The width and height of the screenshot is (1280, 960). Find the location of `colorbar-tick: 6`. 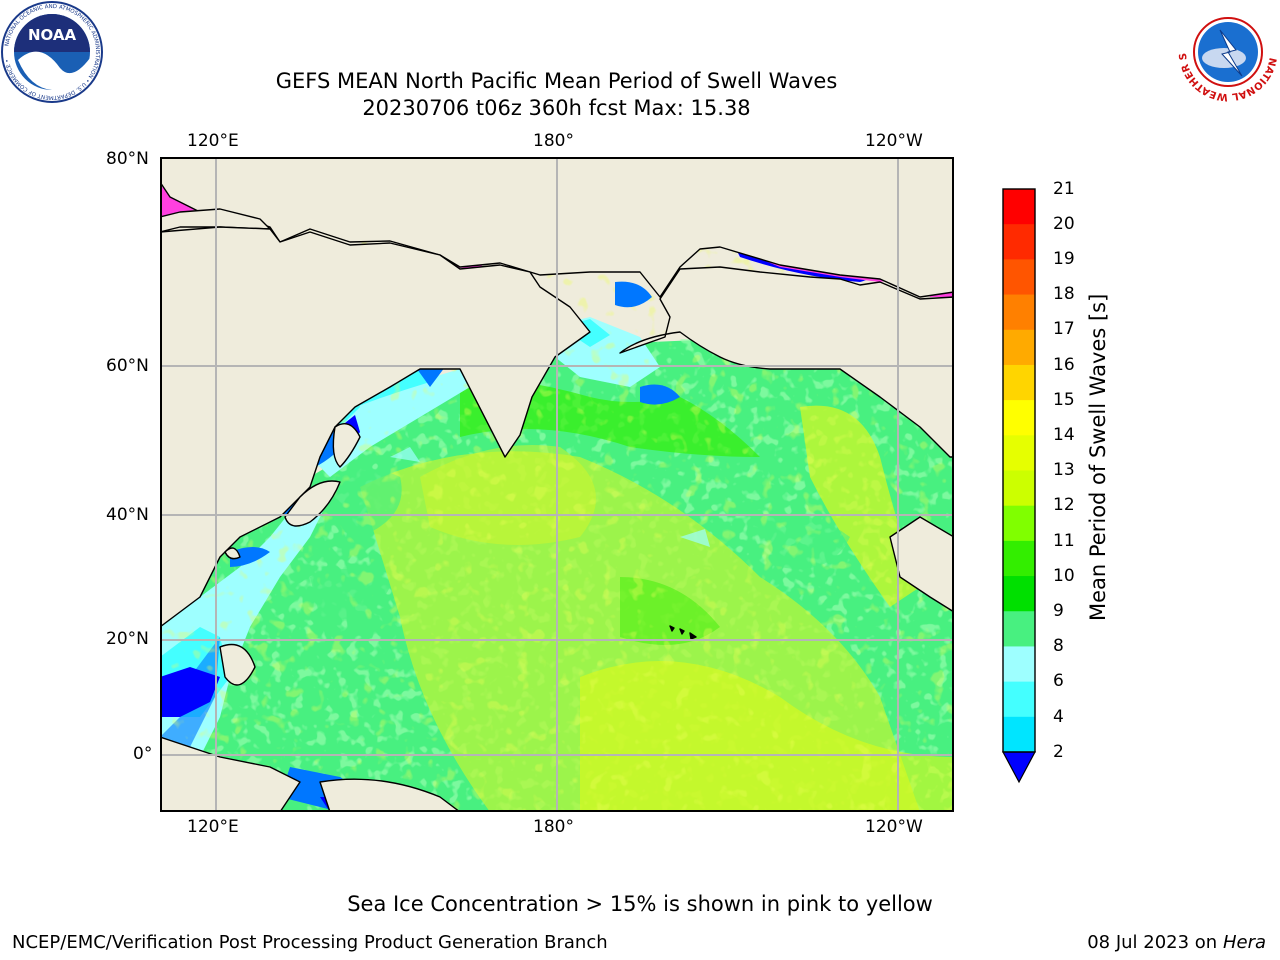

colorbar-tick: 6 is located at coordinates (1058, 681).